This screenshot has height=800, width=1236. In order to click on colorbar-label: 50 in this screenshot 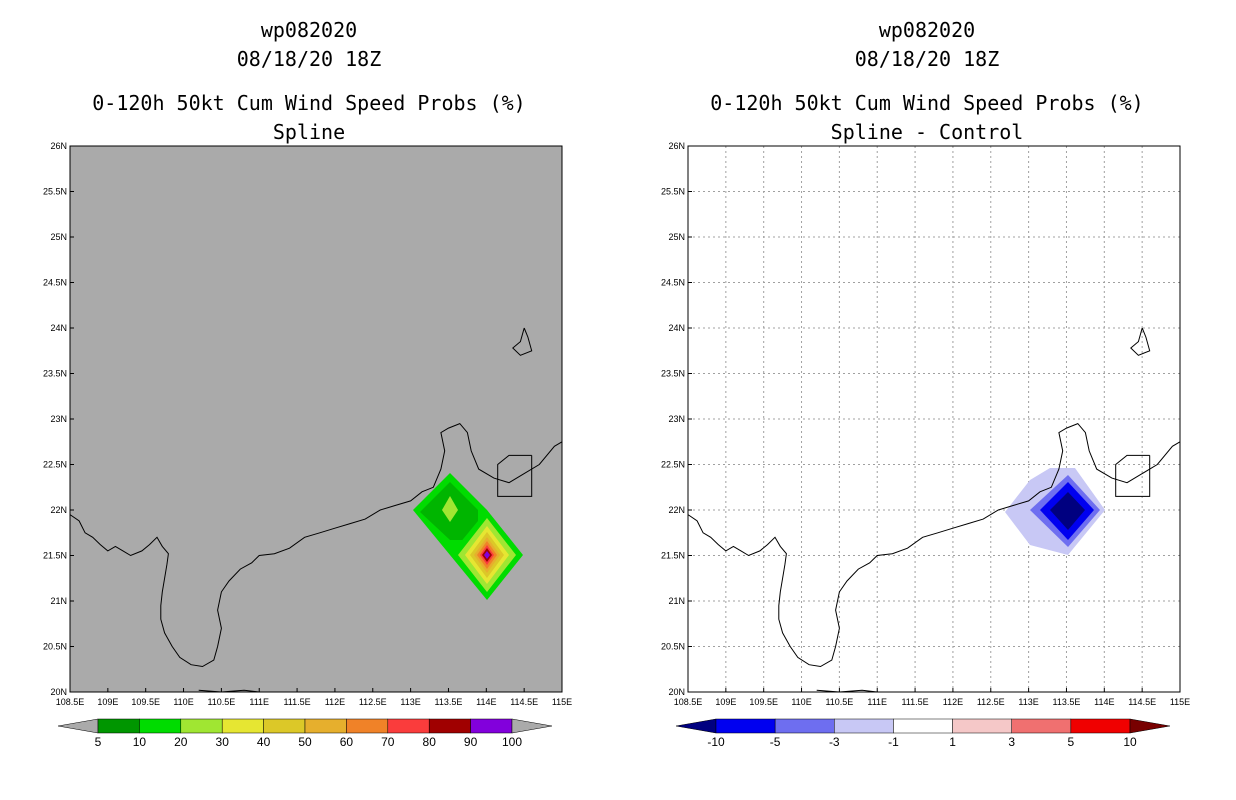, I will do `click(305, 742)`.